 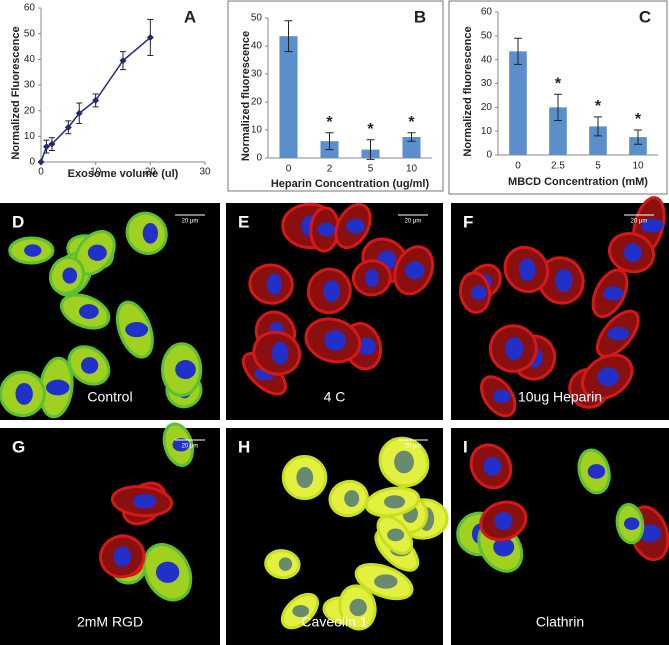 I want to click on x-tick-label: 0, so click(x=41, y=172).